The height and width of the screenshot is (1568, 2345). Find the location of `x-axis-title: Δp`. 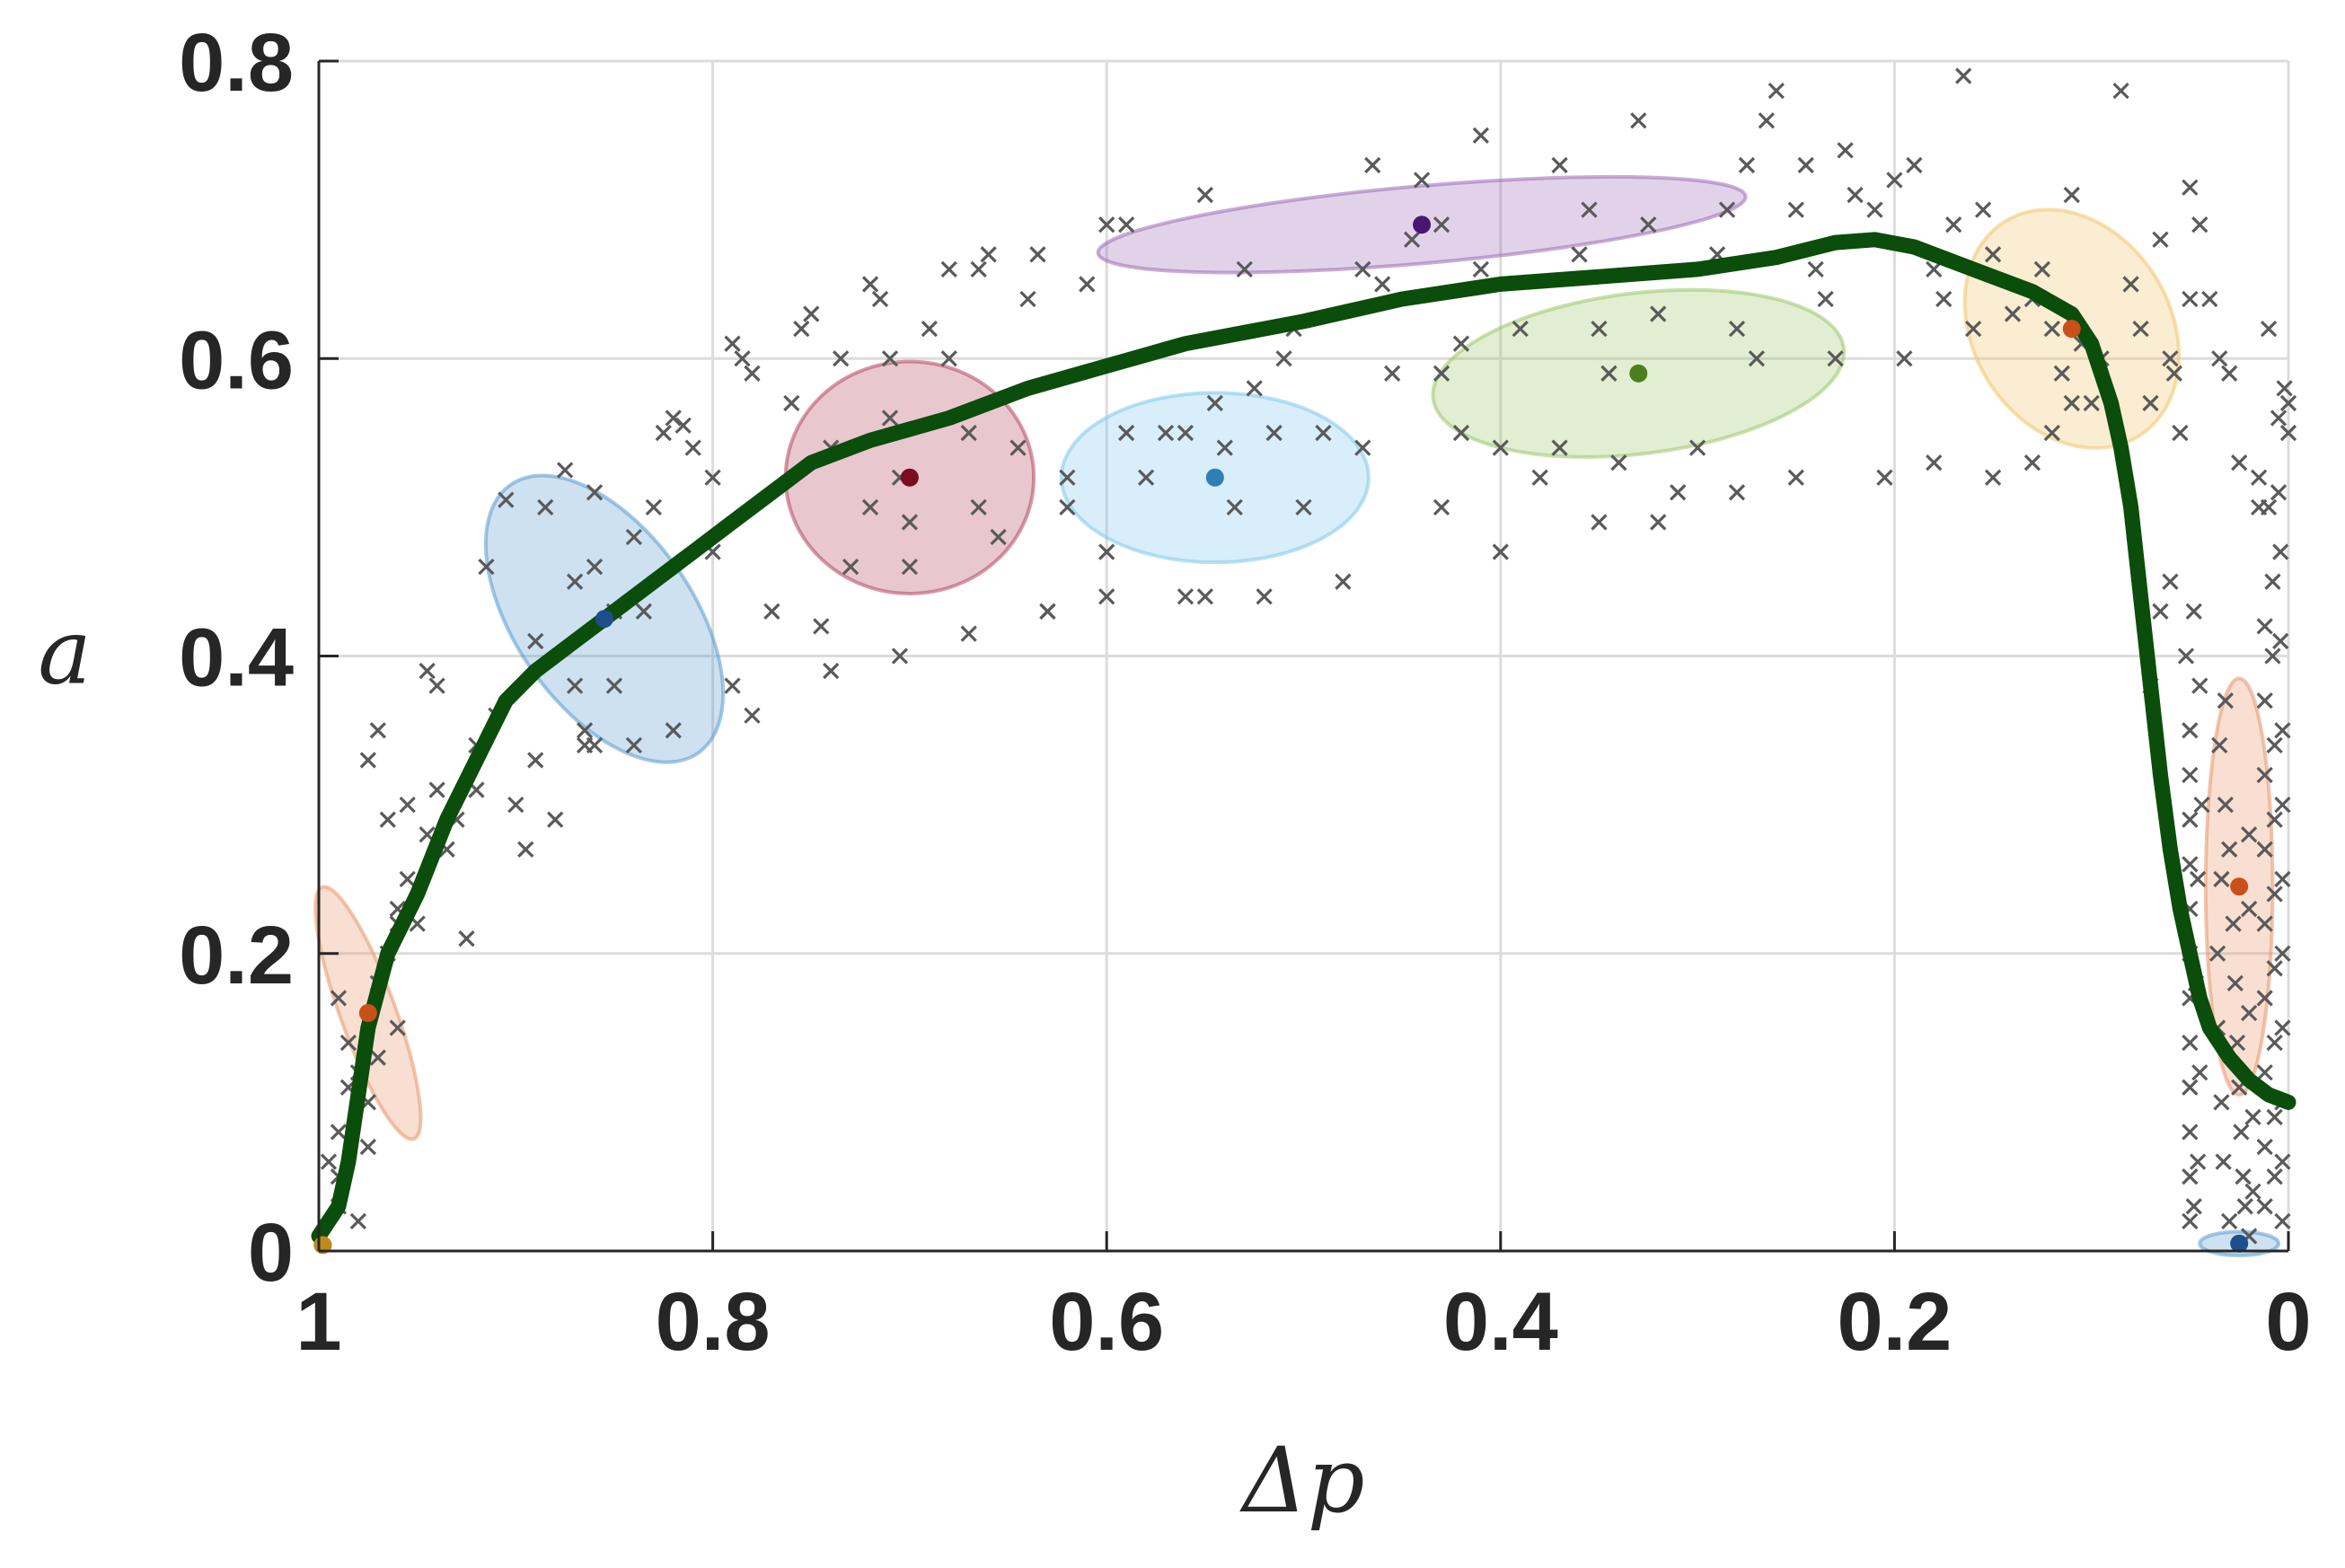

x-axis-title: Δp is located at coordinates (1302, 1480).